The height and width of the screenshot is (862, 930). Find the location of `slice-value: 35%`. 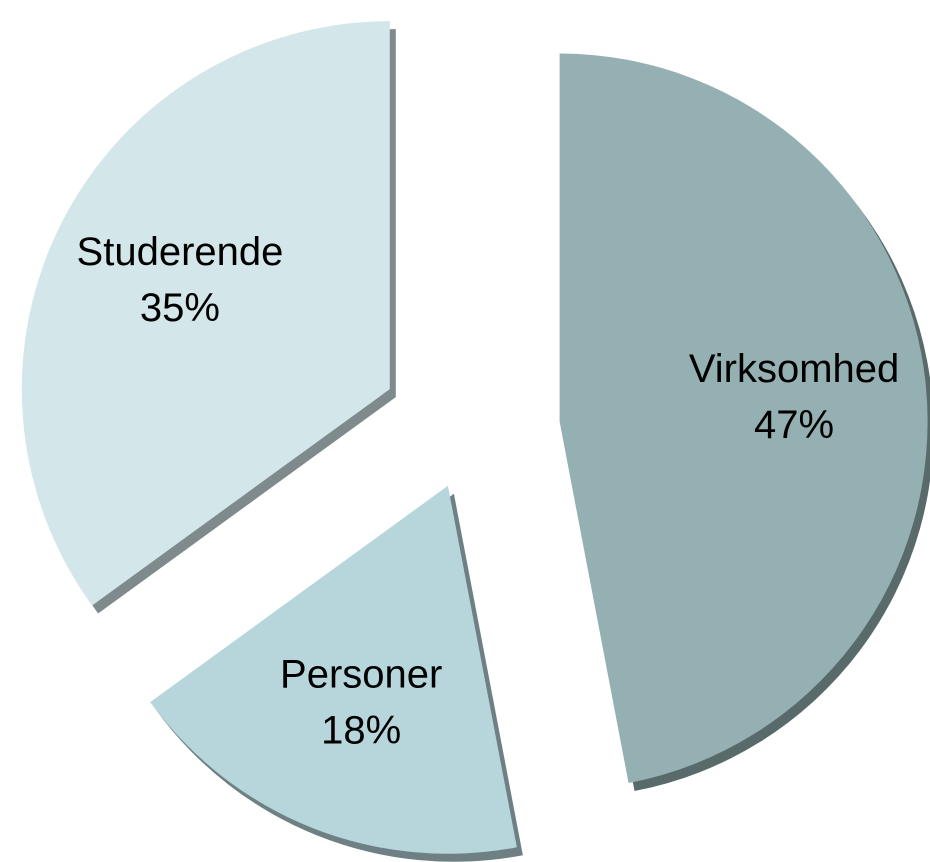

slice-value: 35% is located at coordinates (180, 308).